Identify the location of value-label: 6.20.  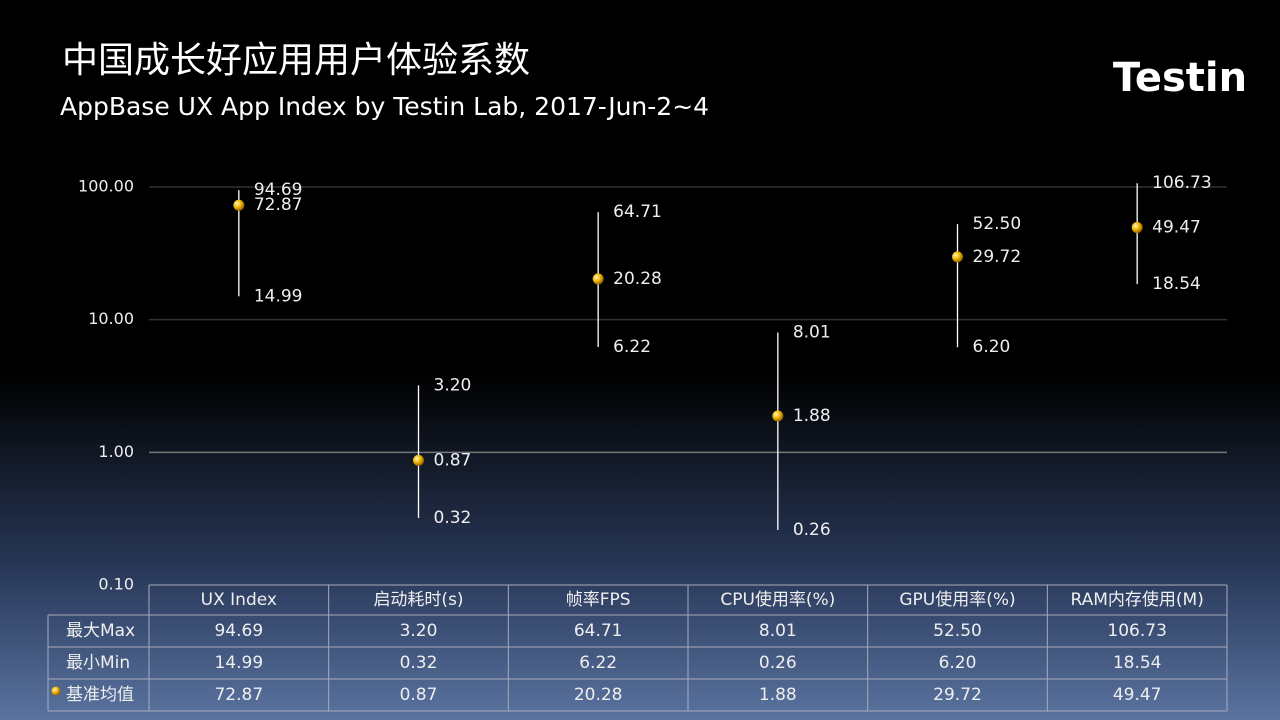
(992, 347).